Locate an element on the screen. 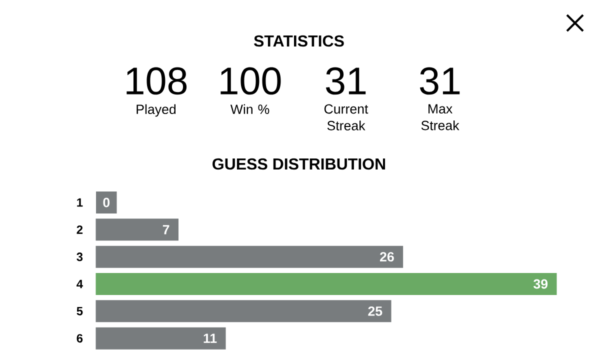  data-label: 26 is located at coordinates (387, 257).